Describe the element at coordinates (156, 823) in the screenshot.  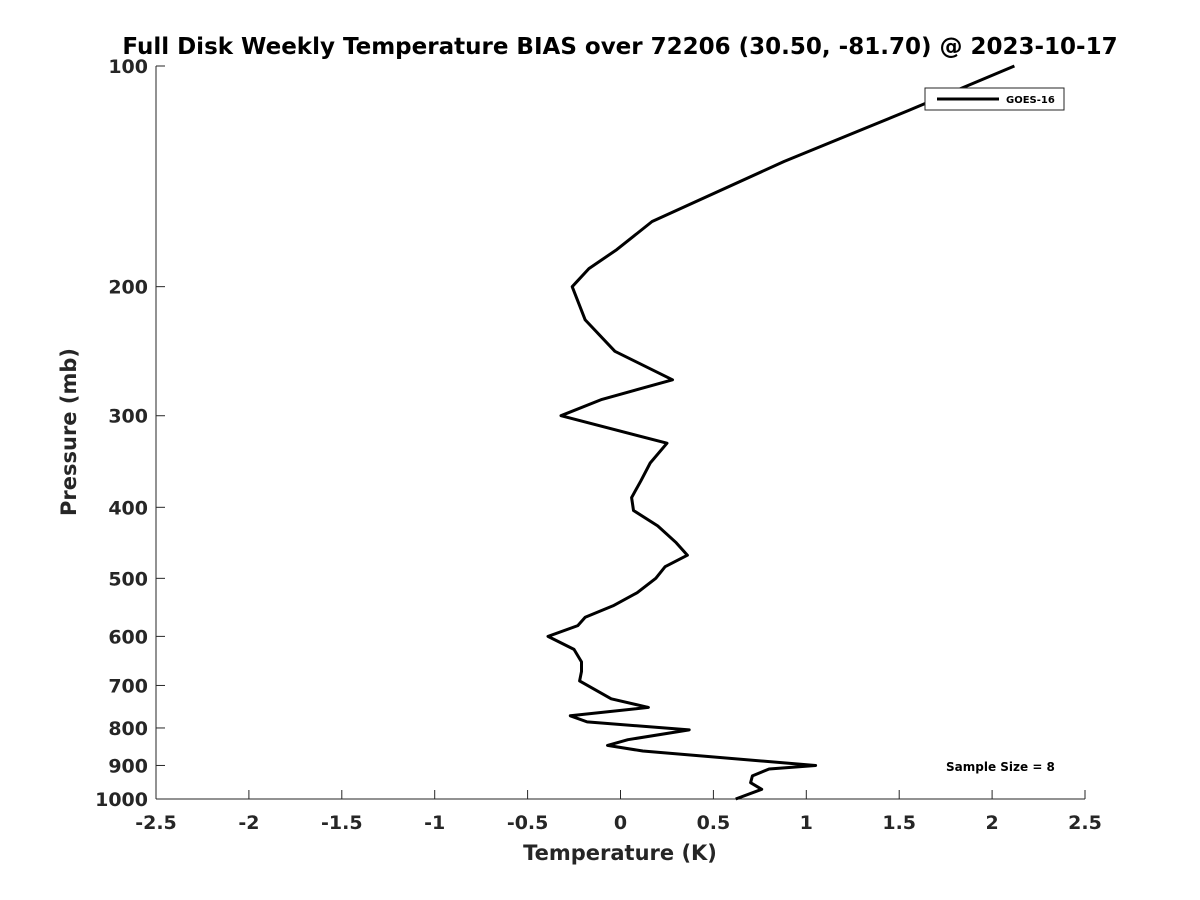
I see `x-tick-label-0: -2.5` at that location.